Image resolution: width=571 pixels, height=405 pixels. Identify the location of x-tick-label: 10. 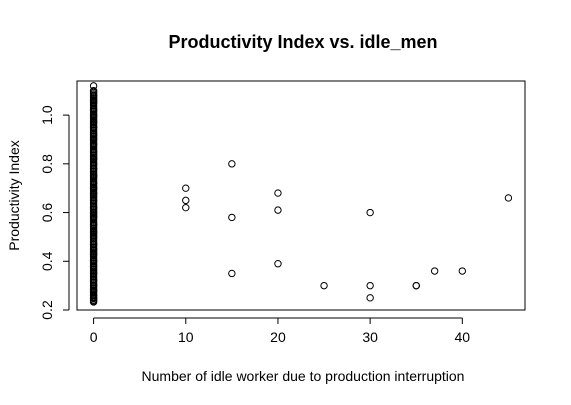
(186, 337).